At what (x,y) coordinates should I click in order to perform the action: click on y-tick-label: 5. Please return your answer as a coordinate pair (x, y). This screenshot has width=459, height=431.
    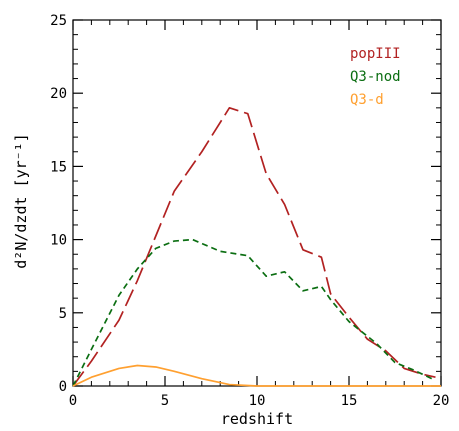
    Looking at the image, I should click on (63, 314).